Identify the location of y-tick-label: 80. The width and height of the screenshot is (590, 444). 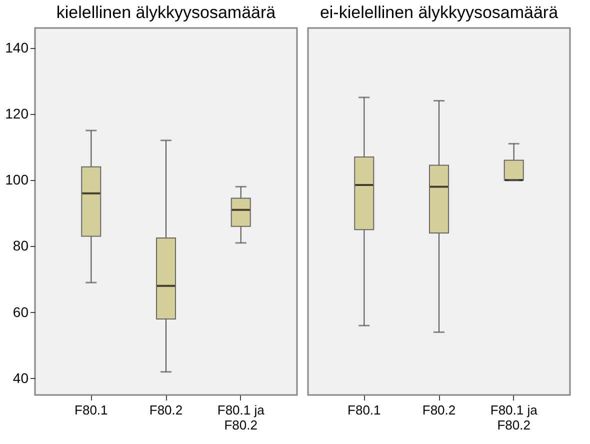
(20, 246).